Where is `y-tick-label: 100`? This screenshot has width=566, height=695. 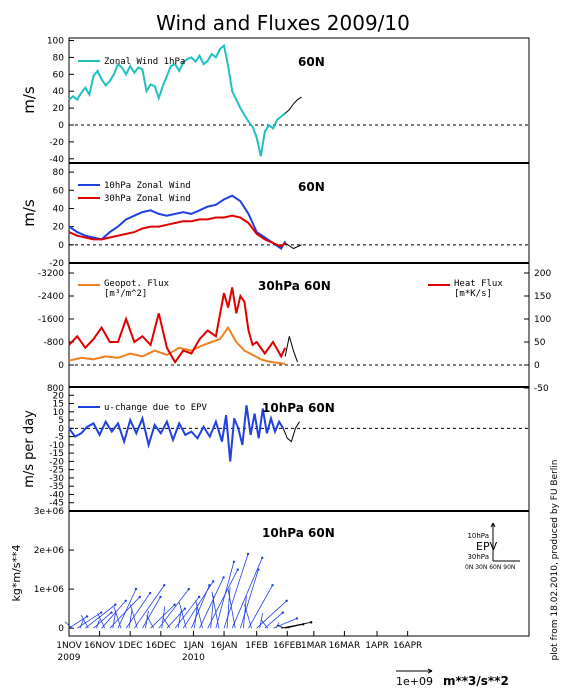
y-tick-label: 100 is located at coordinates (55, 42).